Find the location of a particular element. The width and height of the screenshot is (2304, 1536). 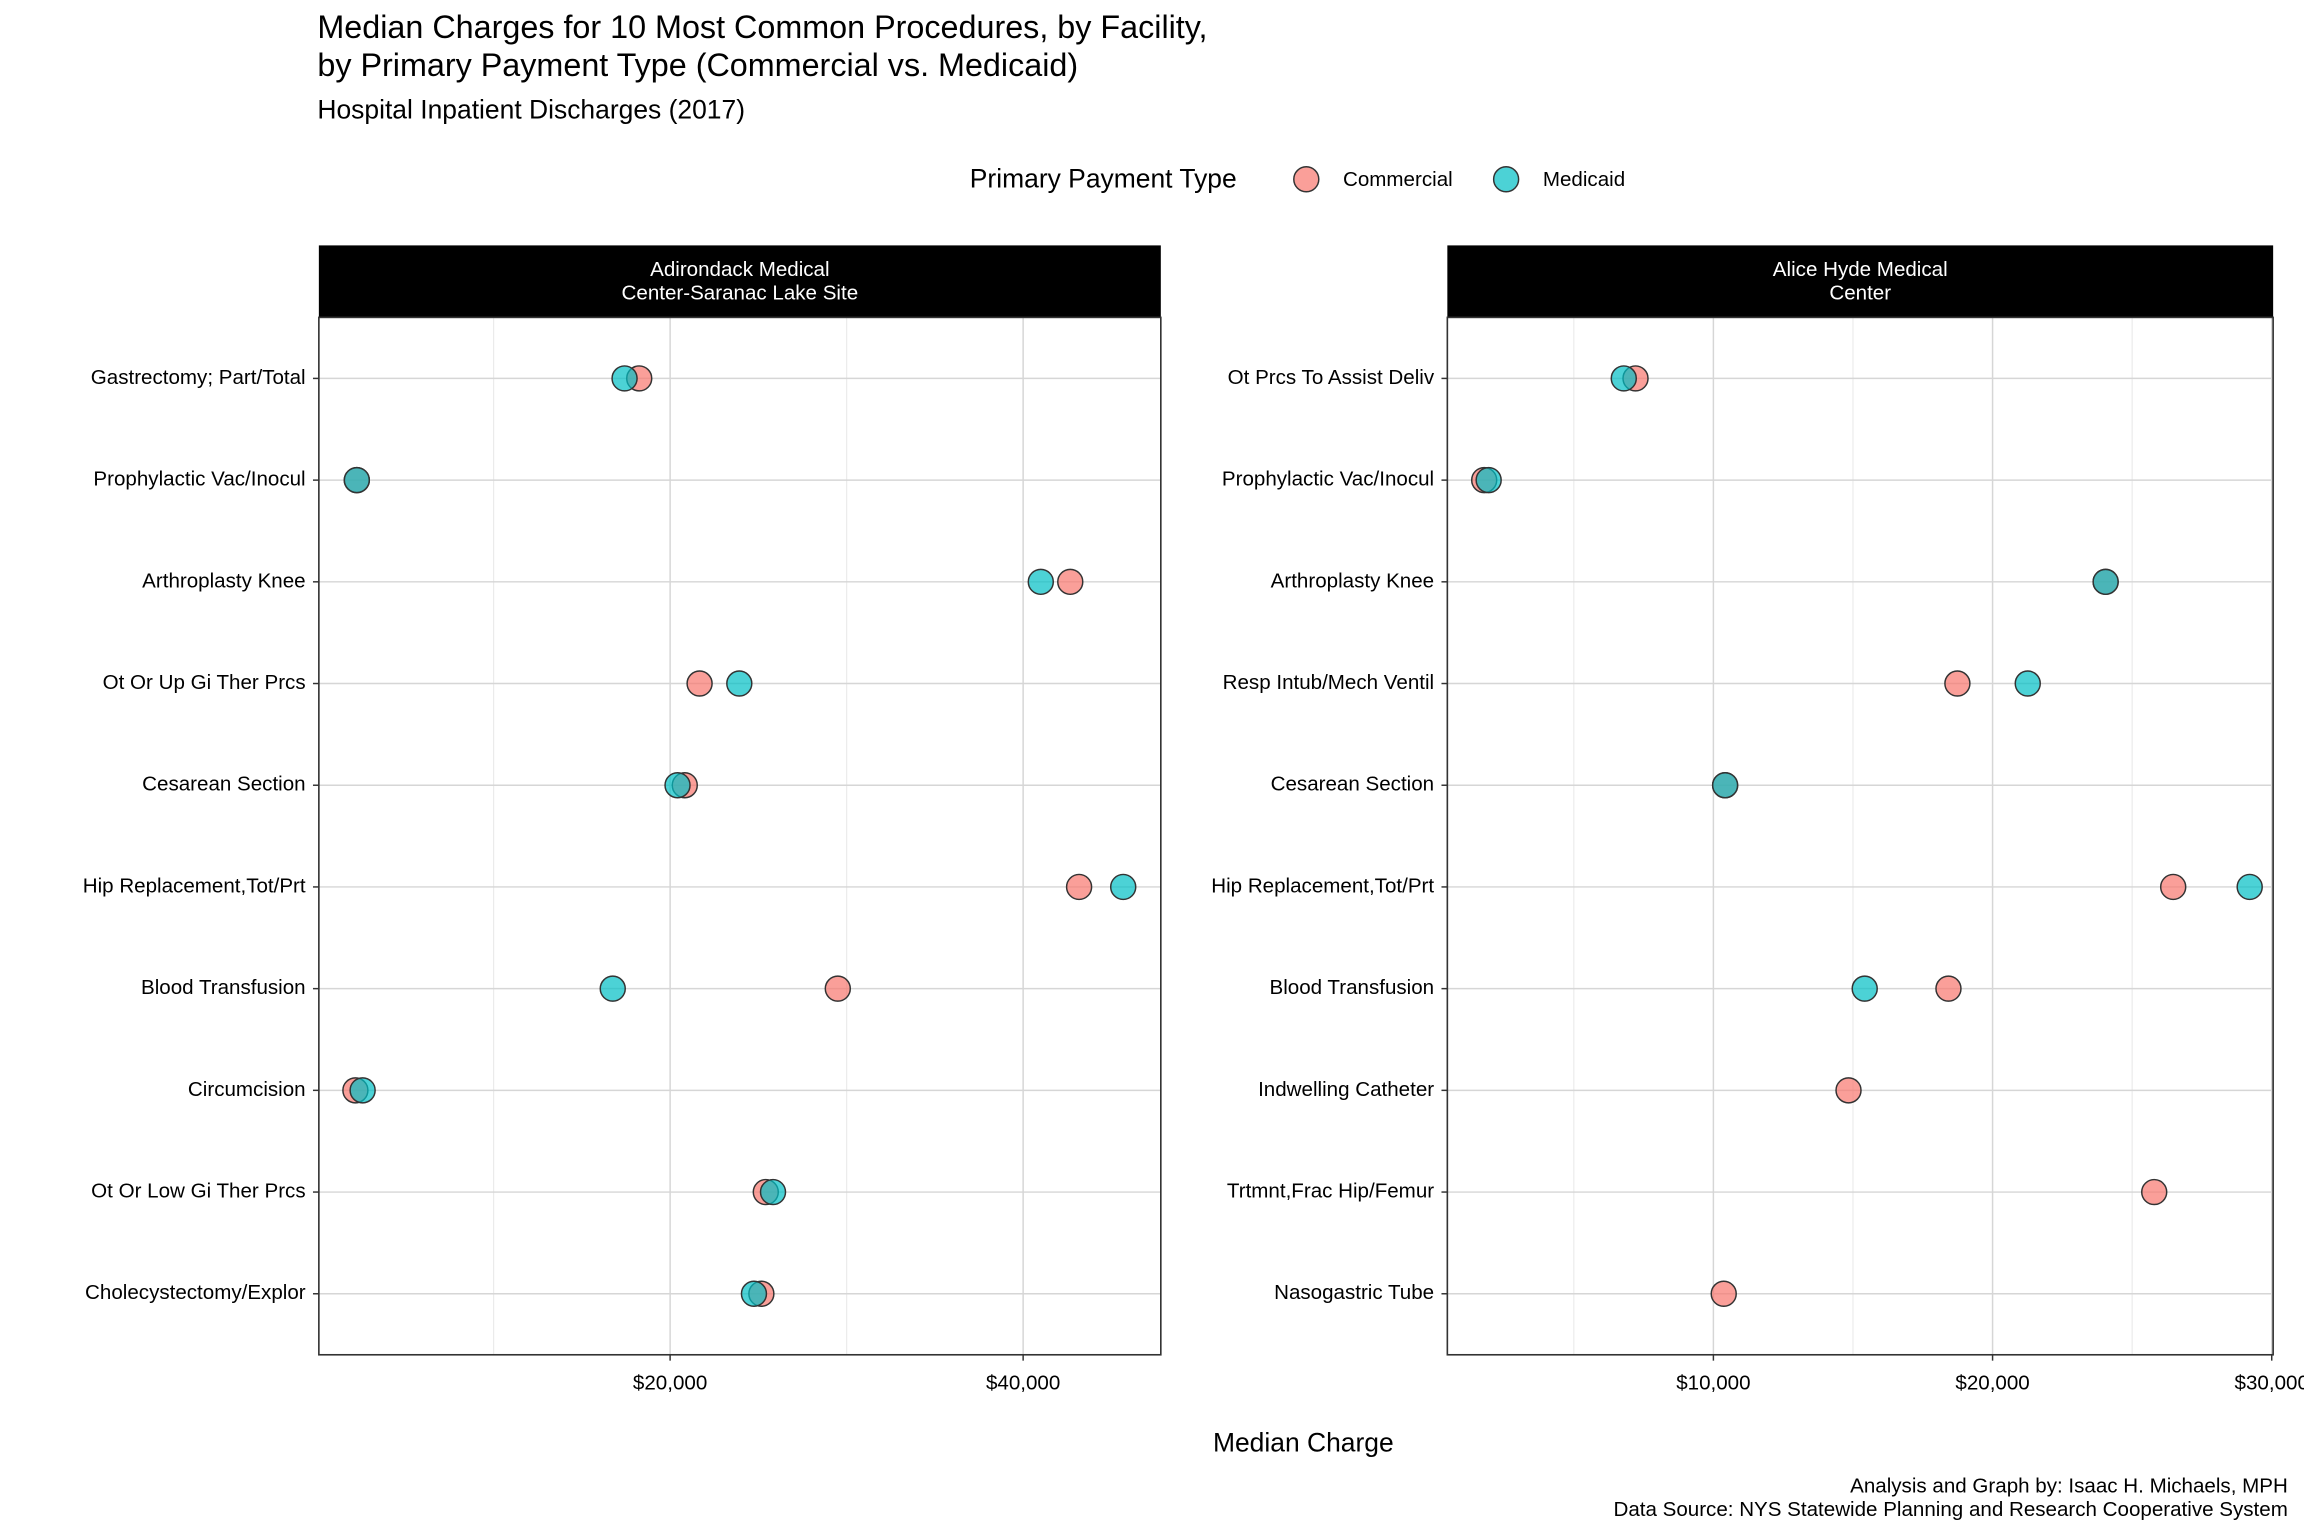

legend-title: Primary Payment Type is located at coordinates (1103, 179).